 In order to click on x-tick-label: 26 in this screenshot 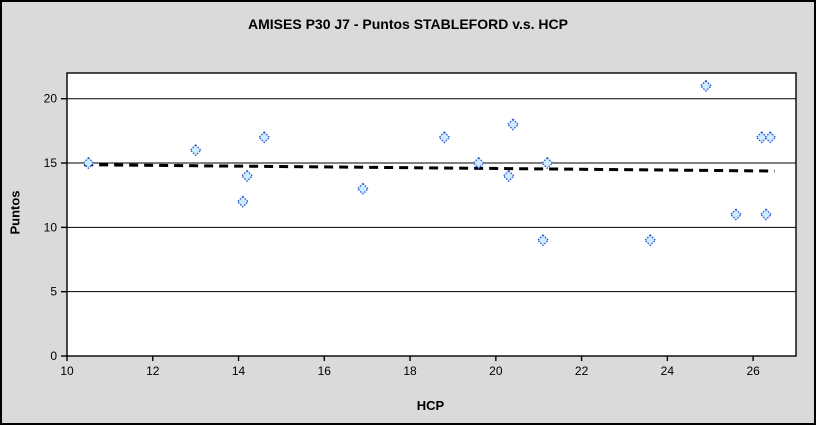, I will do `click(753, 371)`.